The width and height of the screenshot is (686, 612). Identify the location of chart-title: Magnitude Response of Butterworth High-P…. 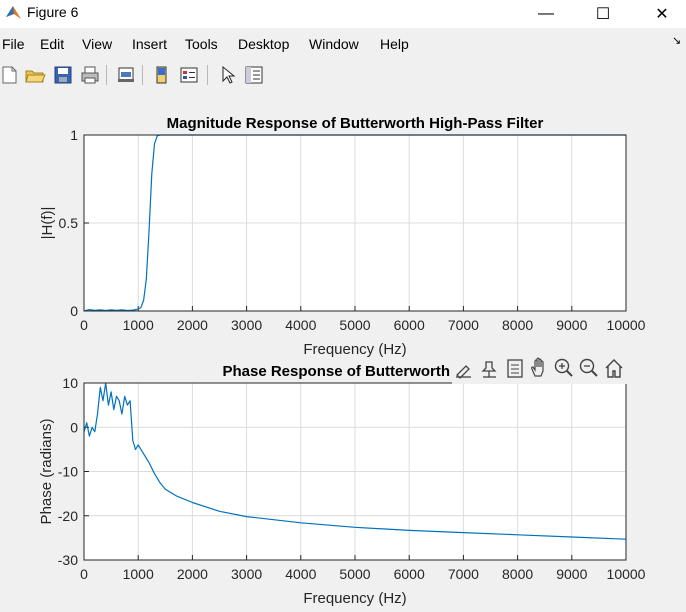
(355, 123).